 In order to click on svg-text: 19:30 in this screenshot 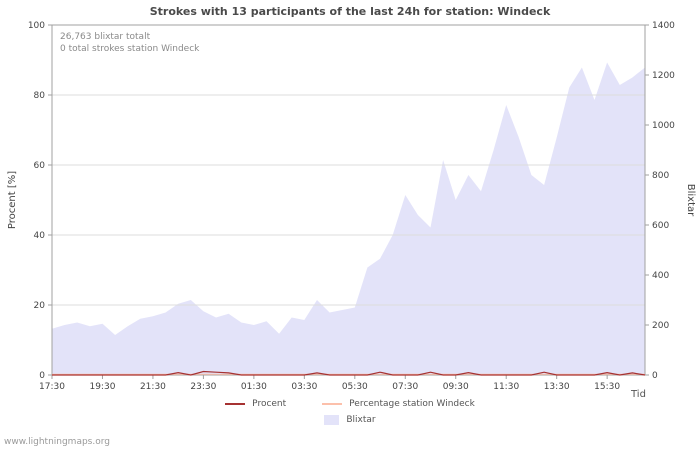, I will do `click(102, 387)`.